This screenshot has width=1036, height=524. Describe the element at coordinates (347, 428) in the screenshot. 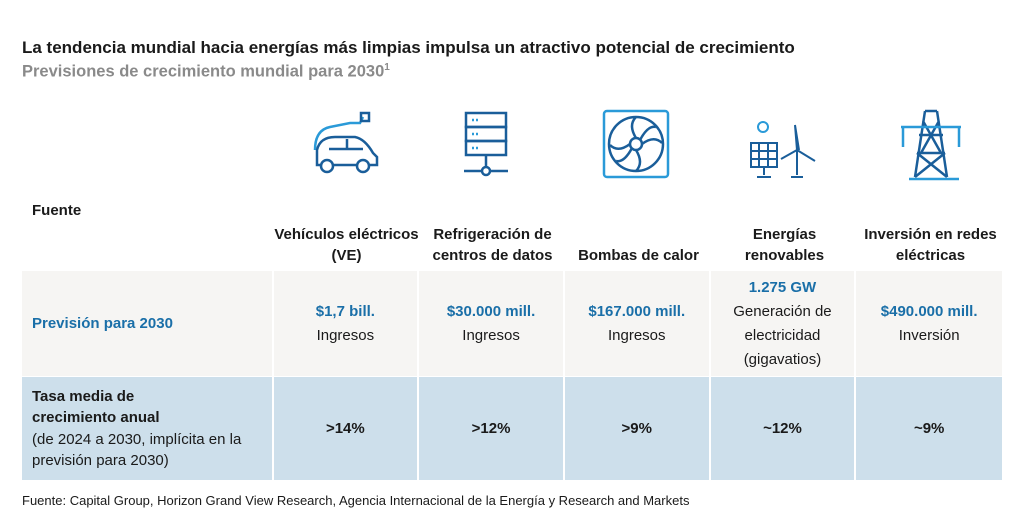

I see `cagr-value: >14%` at that location.